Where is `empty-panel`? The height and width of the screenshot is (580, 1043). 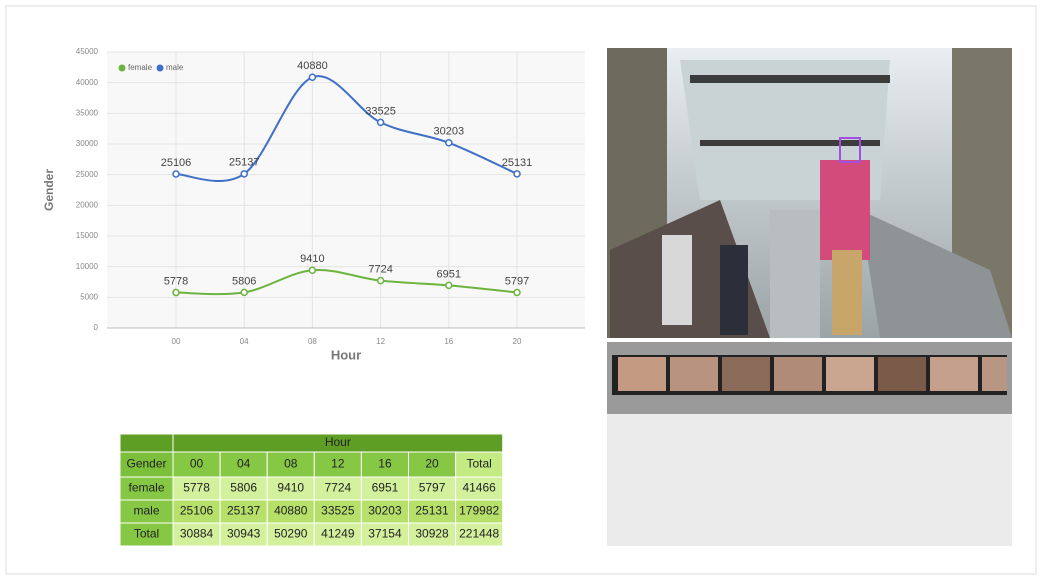 empty-panel is located at coordinates (809, 480).